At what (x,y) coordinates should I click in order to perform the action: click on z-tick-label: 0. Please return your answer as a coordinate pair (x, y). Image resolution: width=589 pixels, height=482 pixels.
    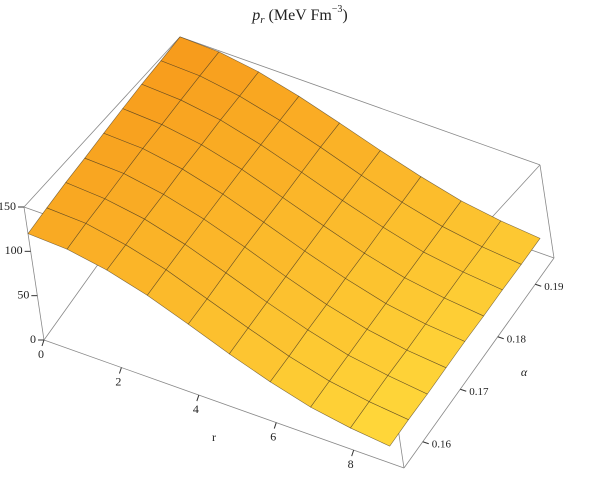
    Looking at the image, I should click on (33, 339).